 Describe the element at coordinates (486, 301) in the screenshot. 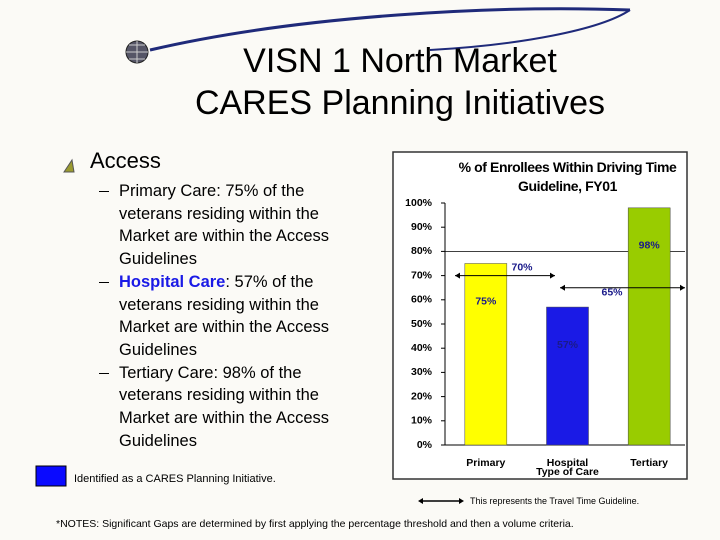

I see `value-label: 75%` at that location.